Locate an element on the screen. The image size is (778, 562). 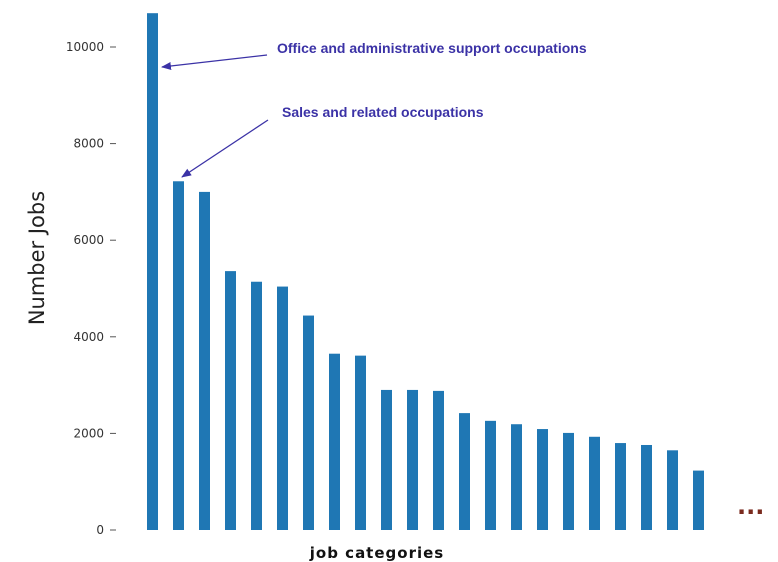
annotation-arrow-sales is located at coordinates (225, 148).